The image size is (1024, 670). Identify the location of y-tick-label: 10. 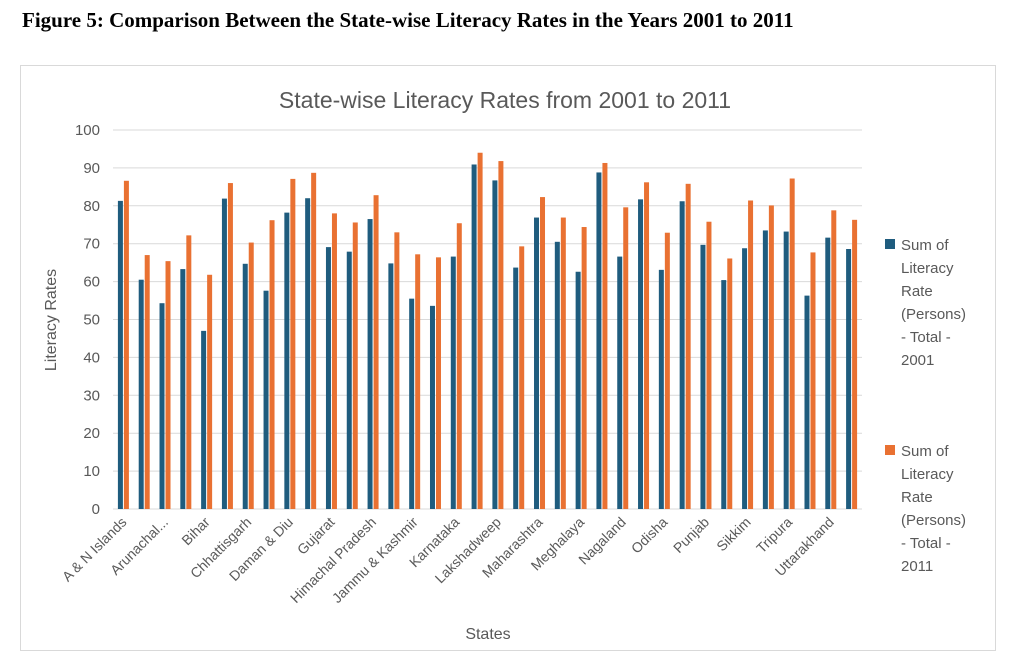
(91, 471).